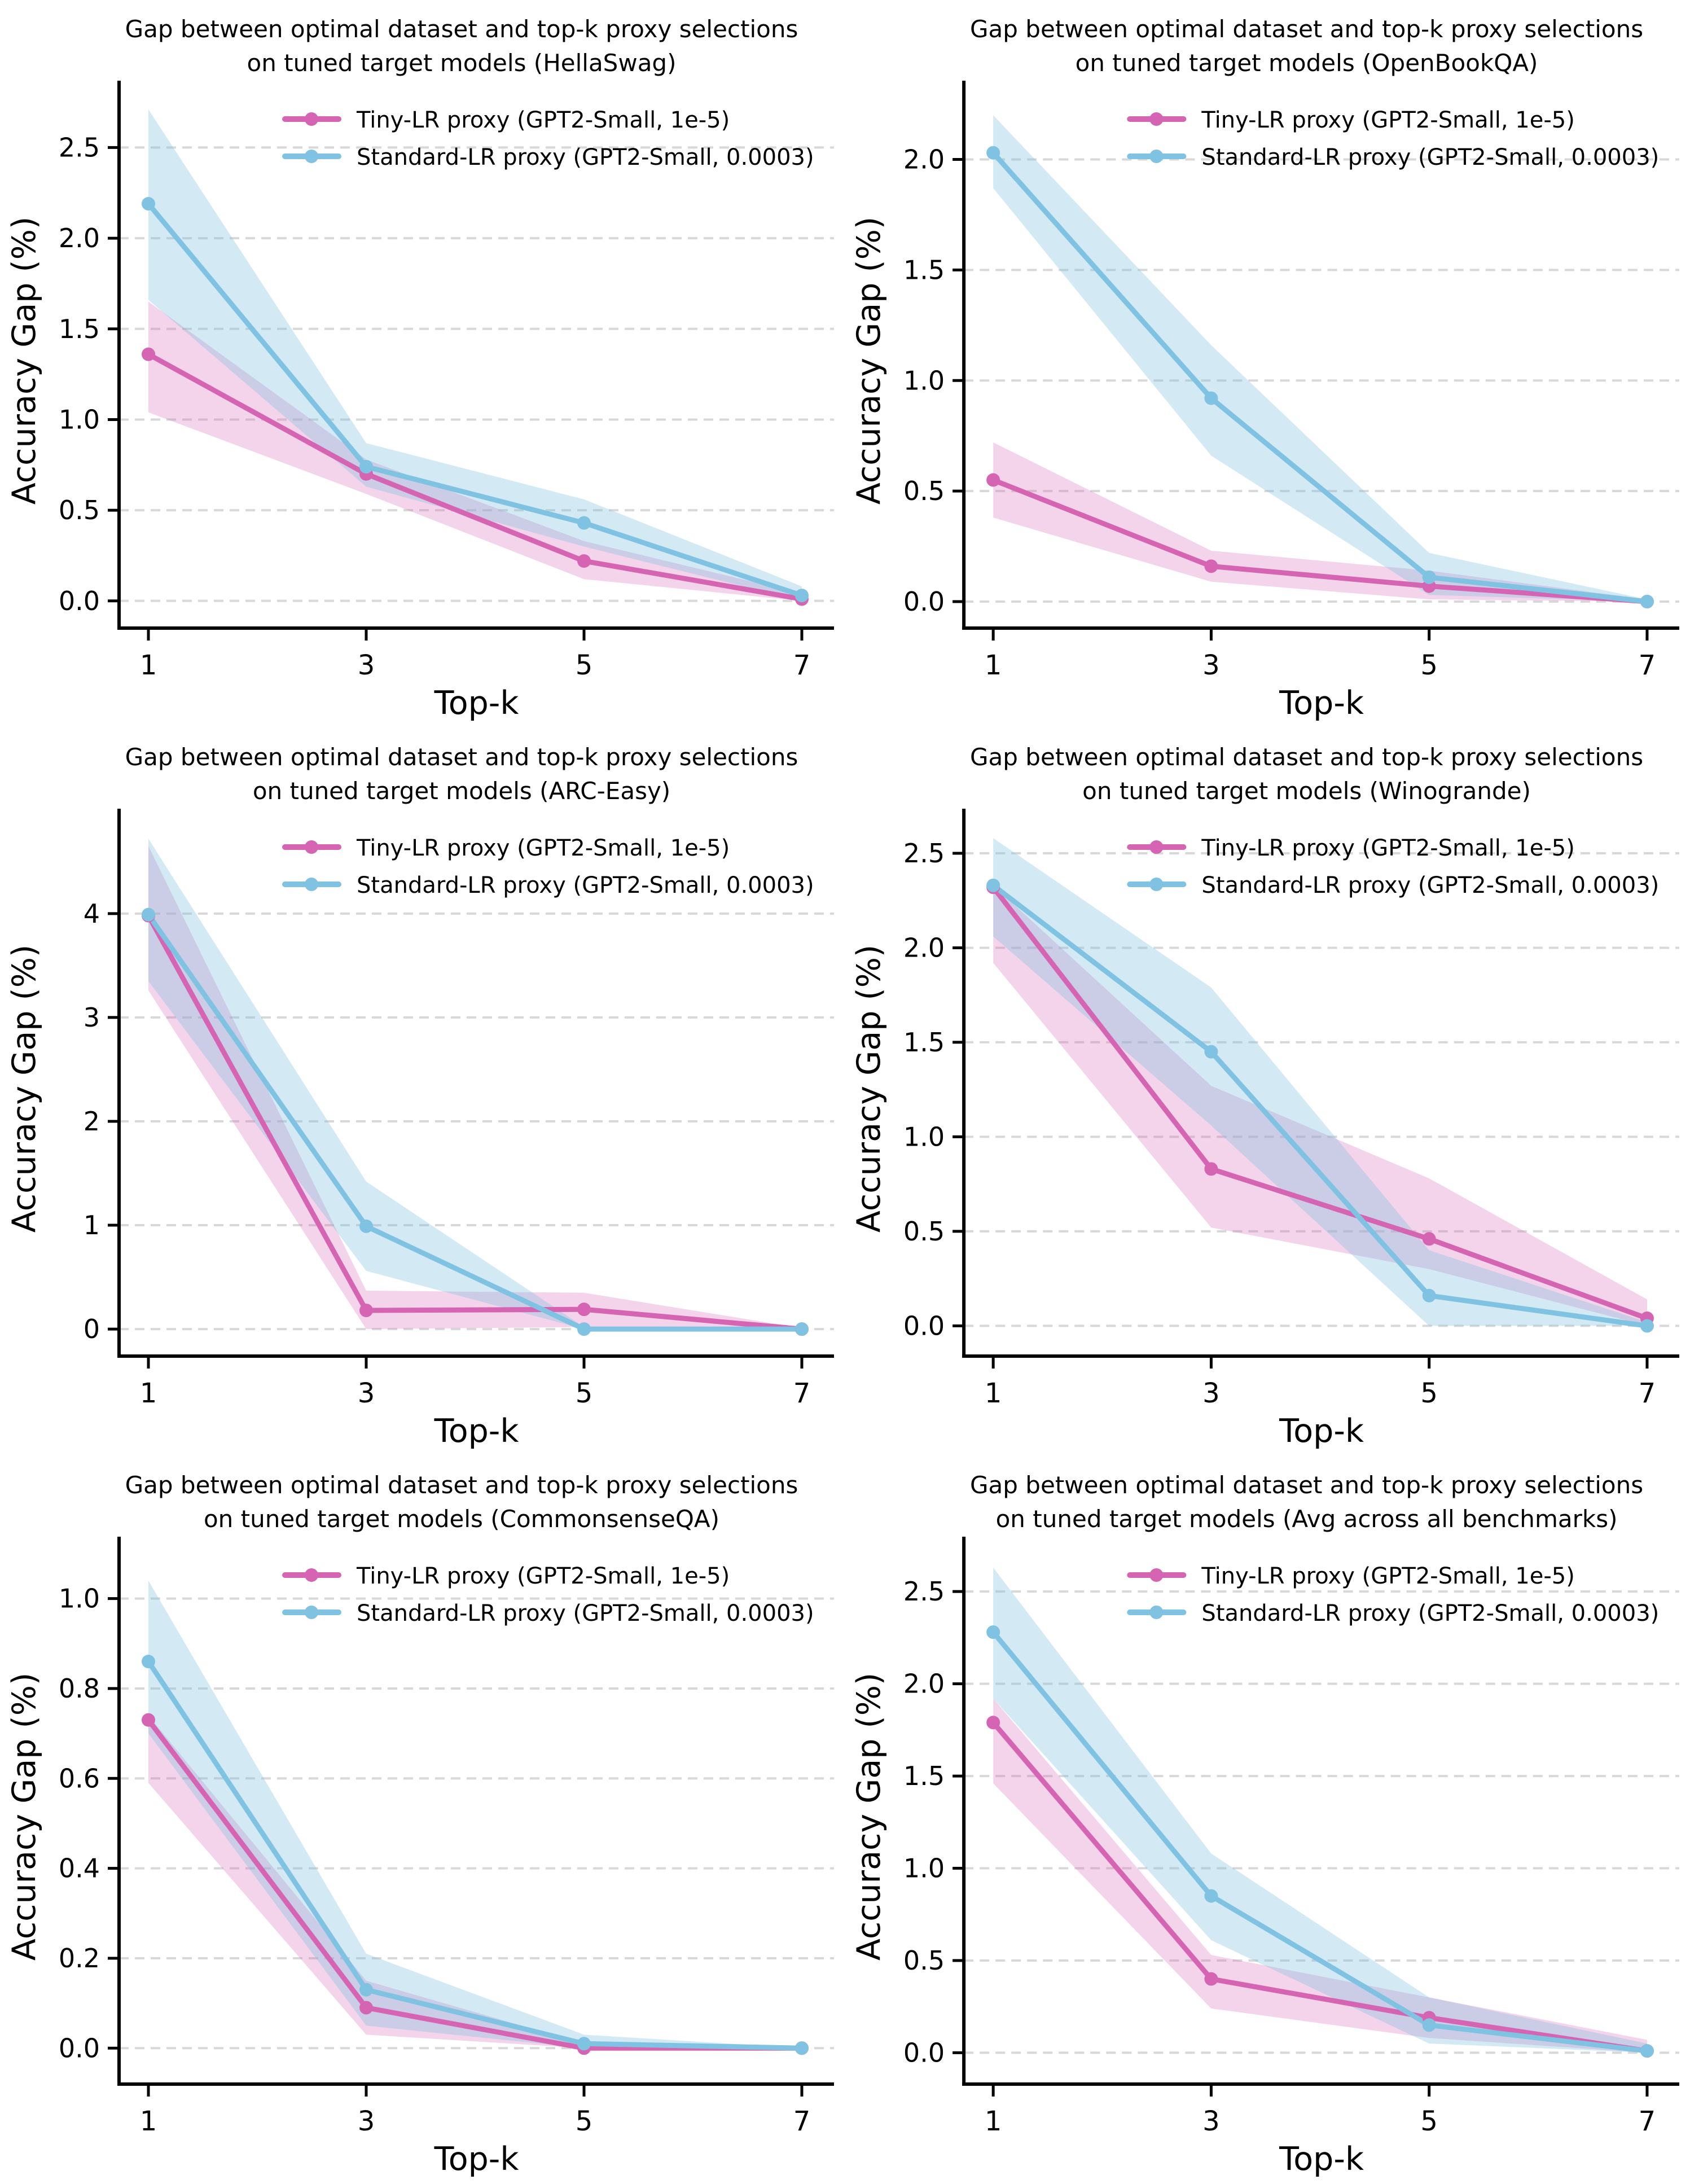 This screenshot has width=1690, height=2184. What do you see at coordinates (148, 2121) in the screenshot?
I see `x-tick-label: 1` at bounding box center [148, 2121].